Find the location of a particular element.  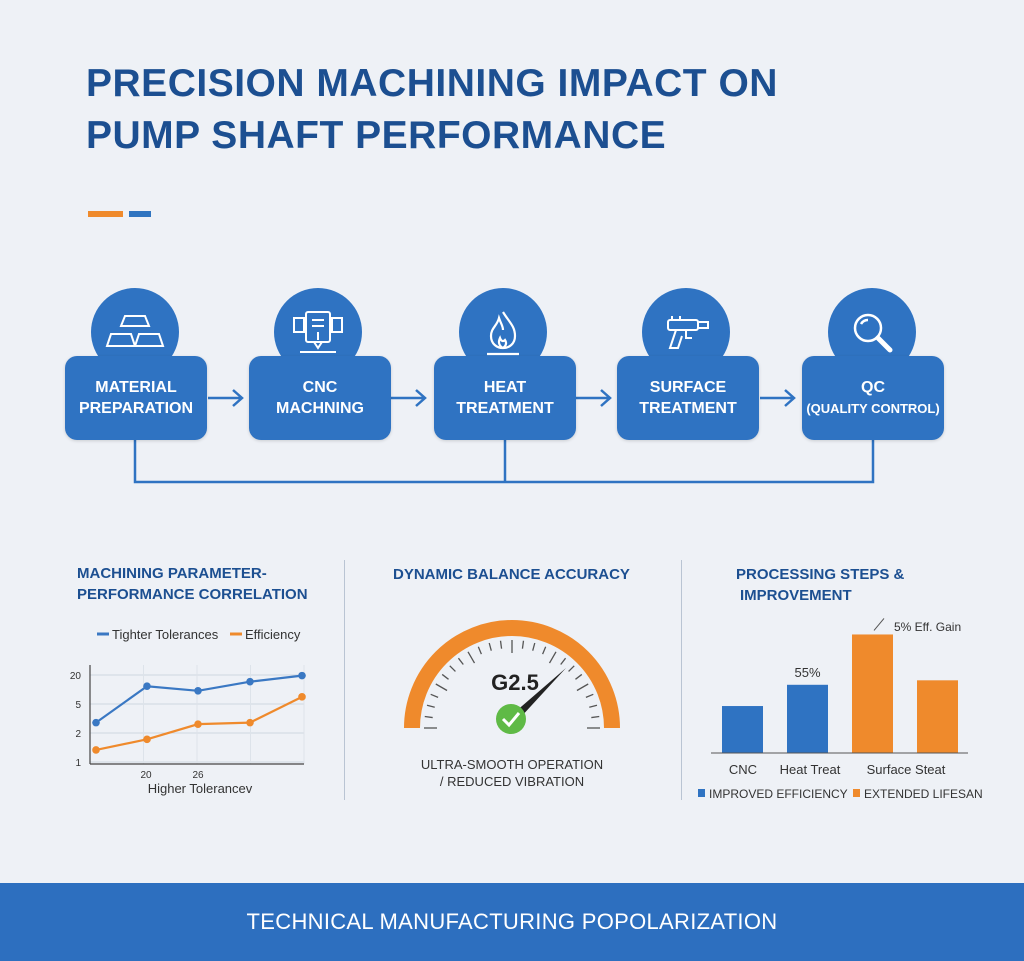

gauge-caption-line-2: / REDUCED VIBRATION is located at coordinates (512, 781).